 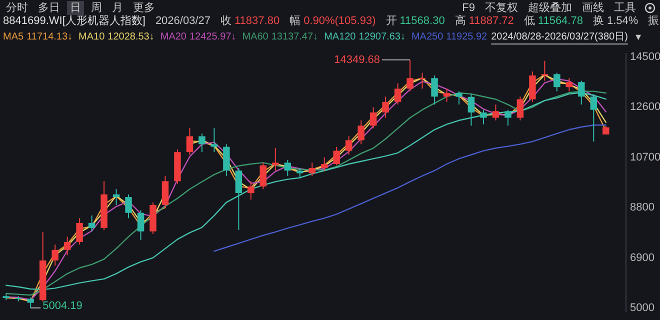 What do you see at coordinates (182, 21) in the screenshot?
I see `text: 2026/03/27` at bounding box center [182, 21].